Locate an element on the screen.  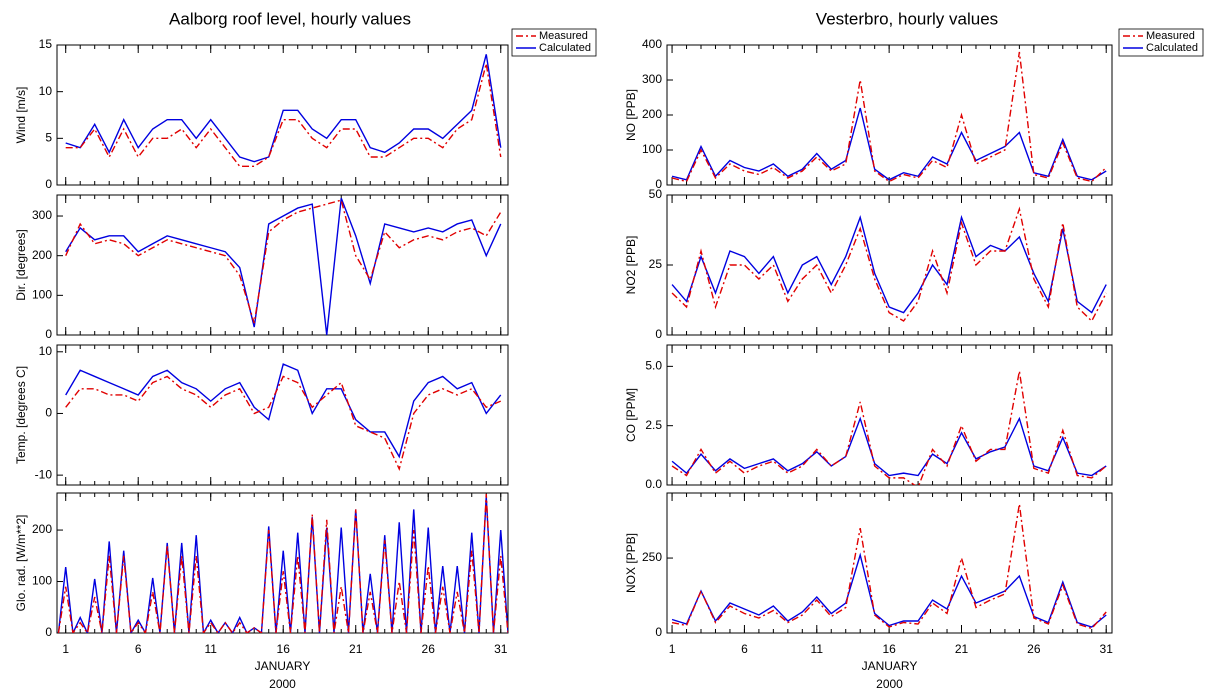
y-axis-label: Glo. rad. [W/m**2] is located at coordinates (21, 563).